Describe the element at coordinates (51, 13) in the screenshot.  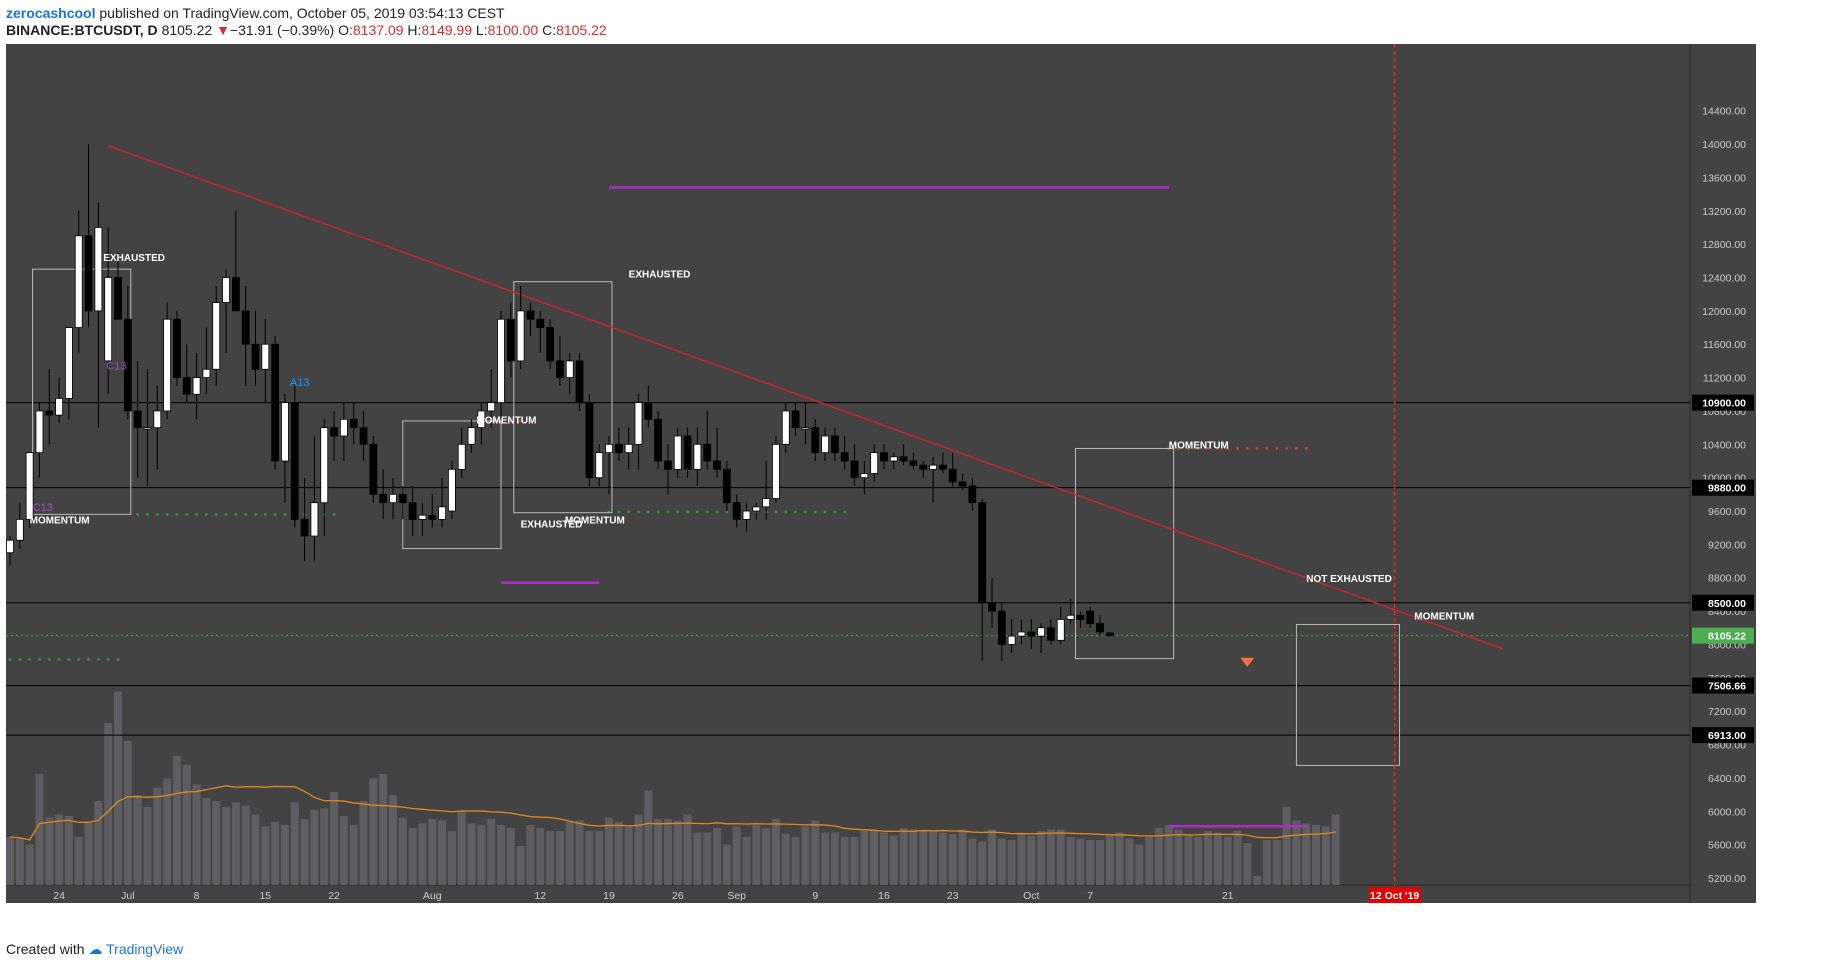
I see `author-name: zerocashcool` at that location.